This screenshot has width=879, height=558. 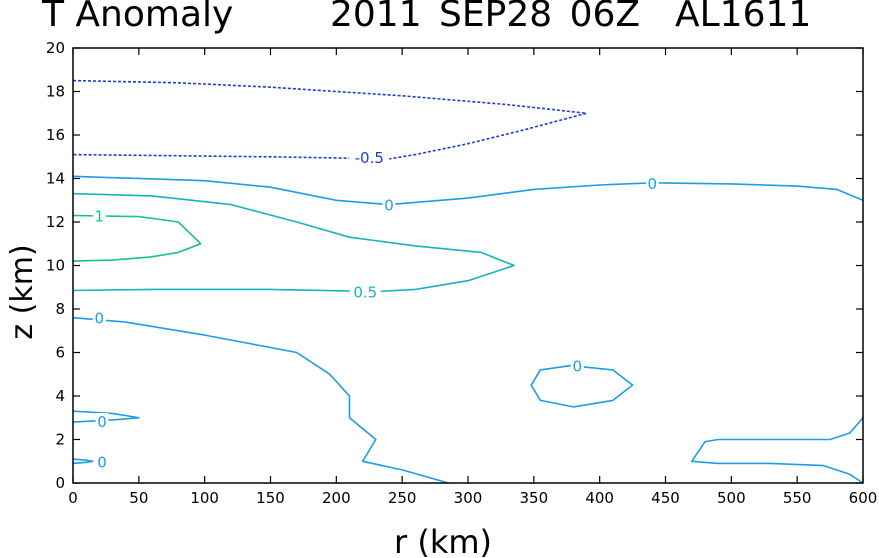 What do you see at coordinates (138, 498) in the screenshot?
I see `x-tick-label: 50` at bounding box center [138, 498].